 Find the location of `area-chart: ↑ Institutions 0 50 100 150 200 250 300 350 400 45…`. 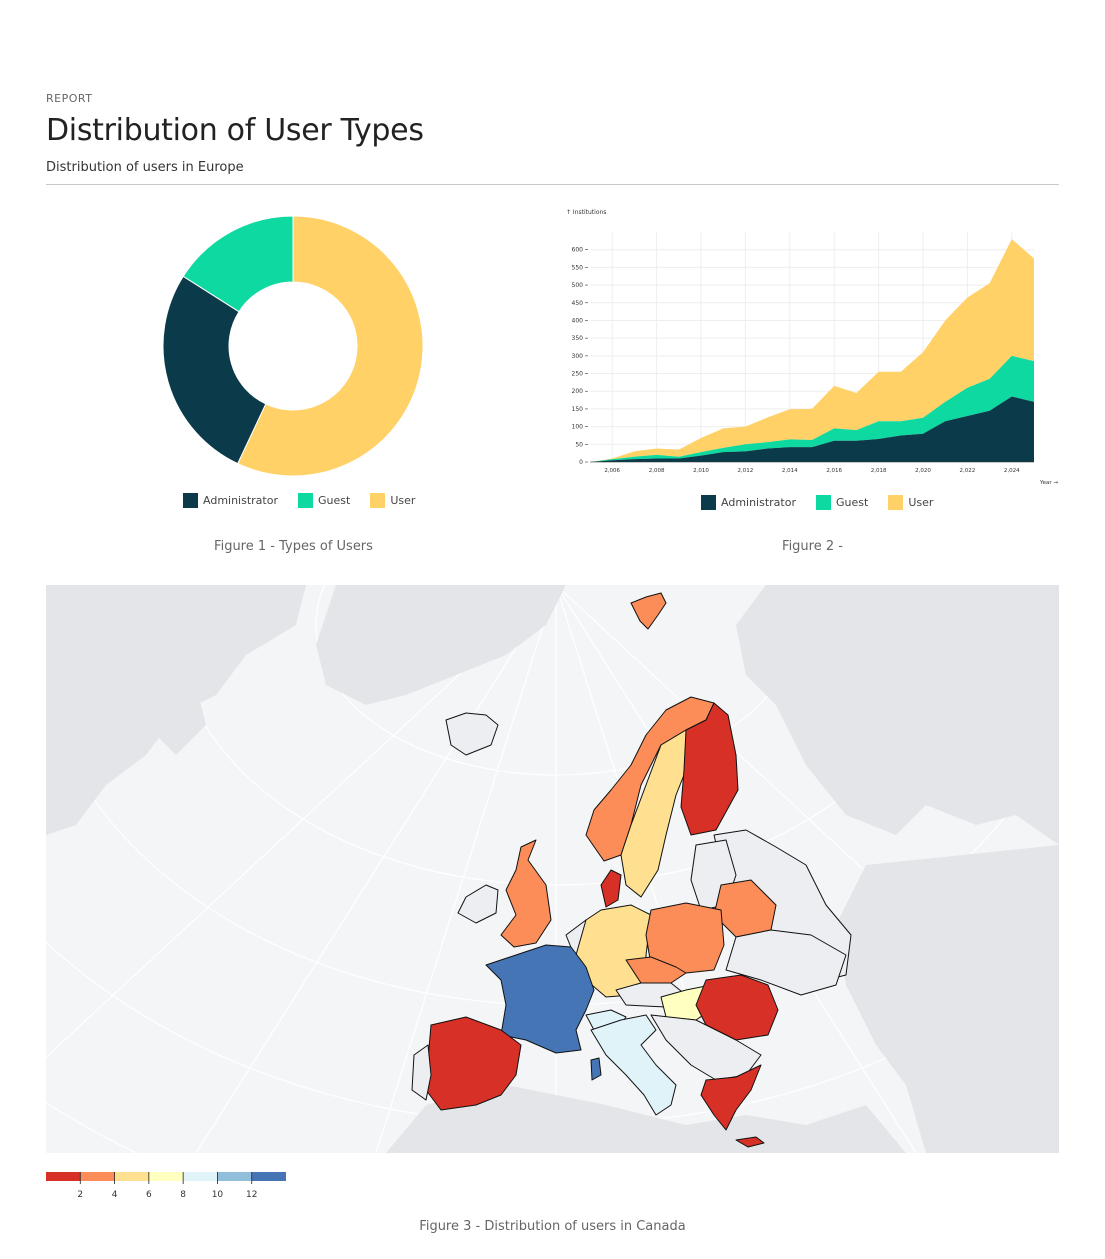

area-chart: ↑ Institutions 0 50 100 150 200 250 300 350 400 45… is located at coordinates (812, 346).